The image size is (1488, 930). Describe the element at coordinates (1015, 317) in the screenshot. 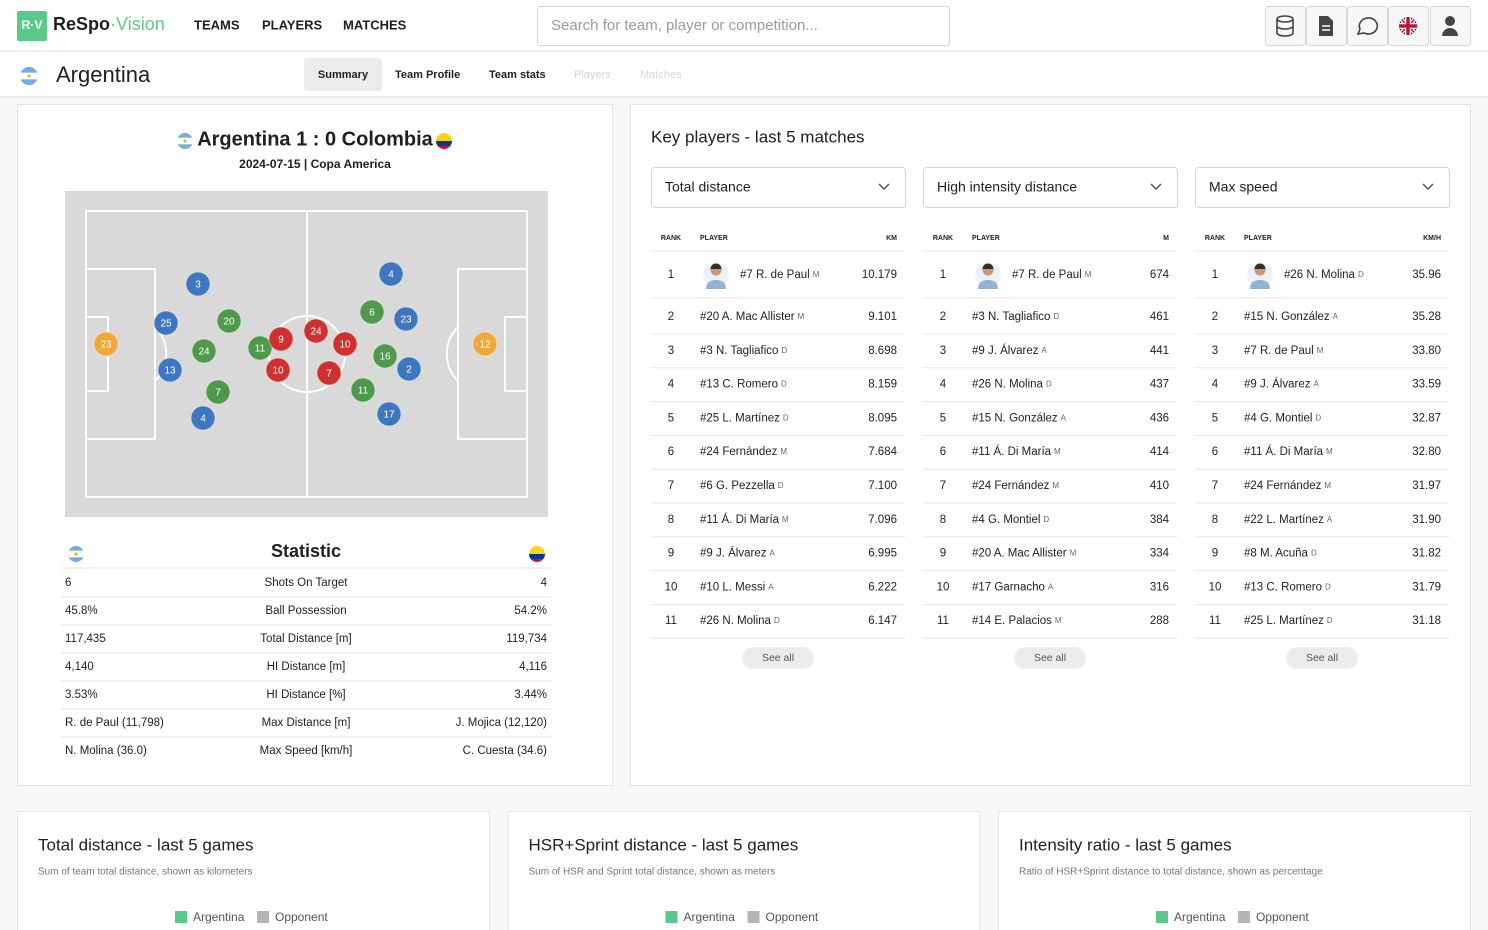

I see `player-name: #3 N. Tagliafico D` at that location.